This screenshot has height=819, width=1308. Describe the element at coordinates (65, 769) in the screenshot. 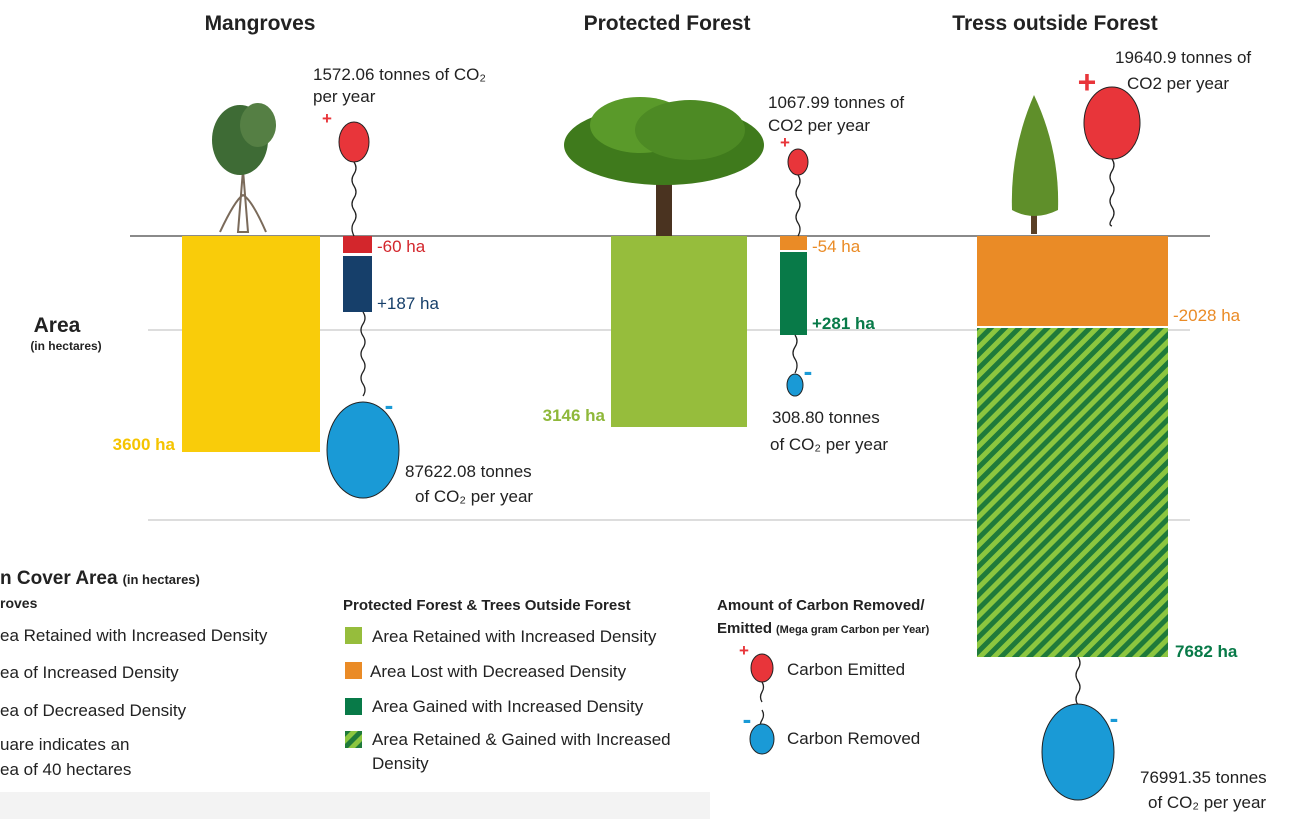

I see `legend-note: ea of 40 hectares` at that location.